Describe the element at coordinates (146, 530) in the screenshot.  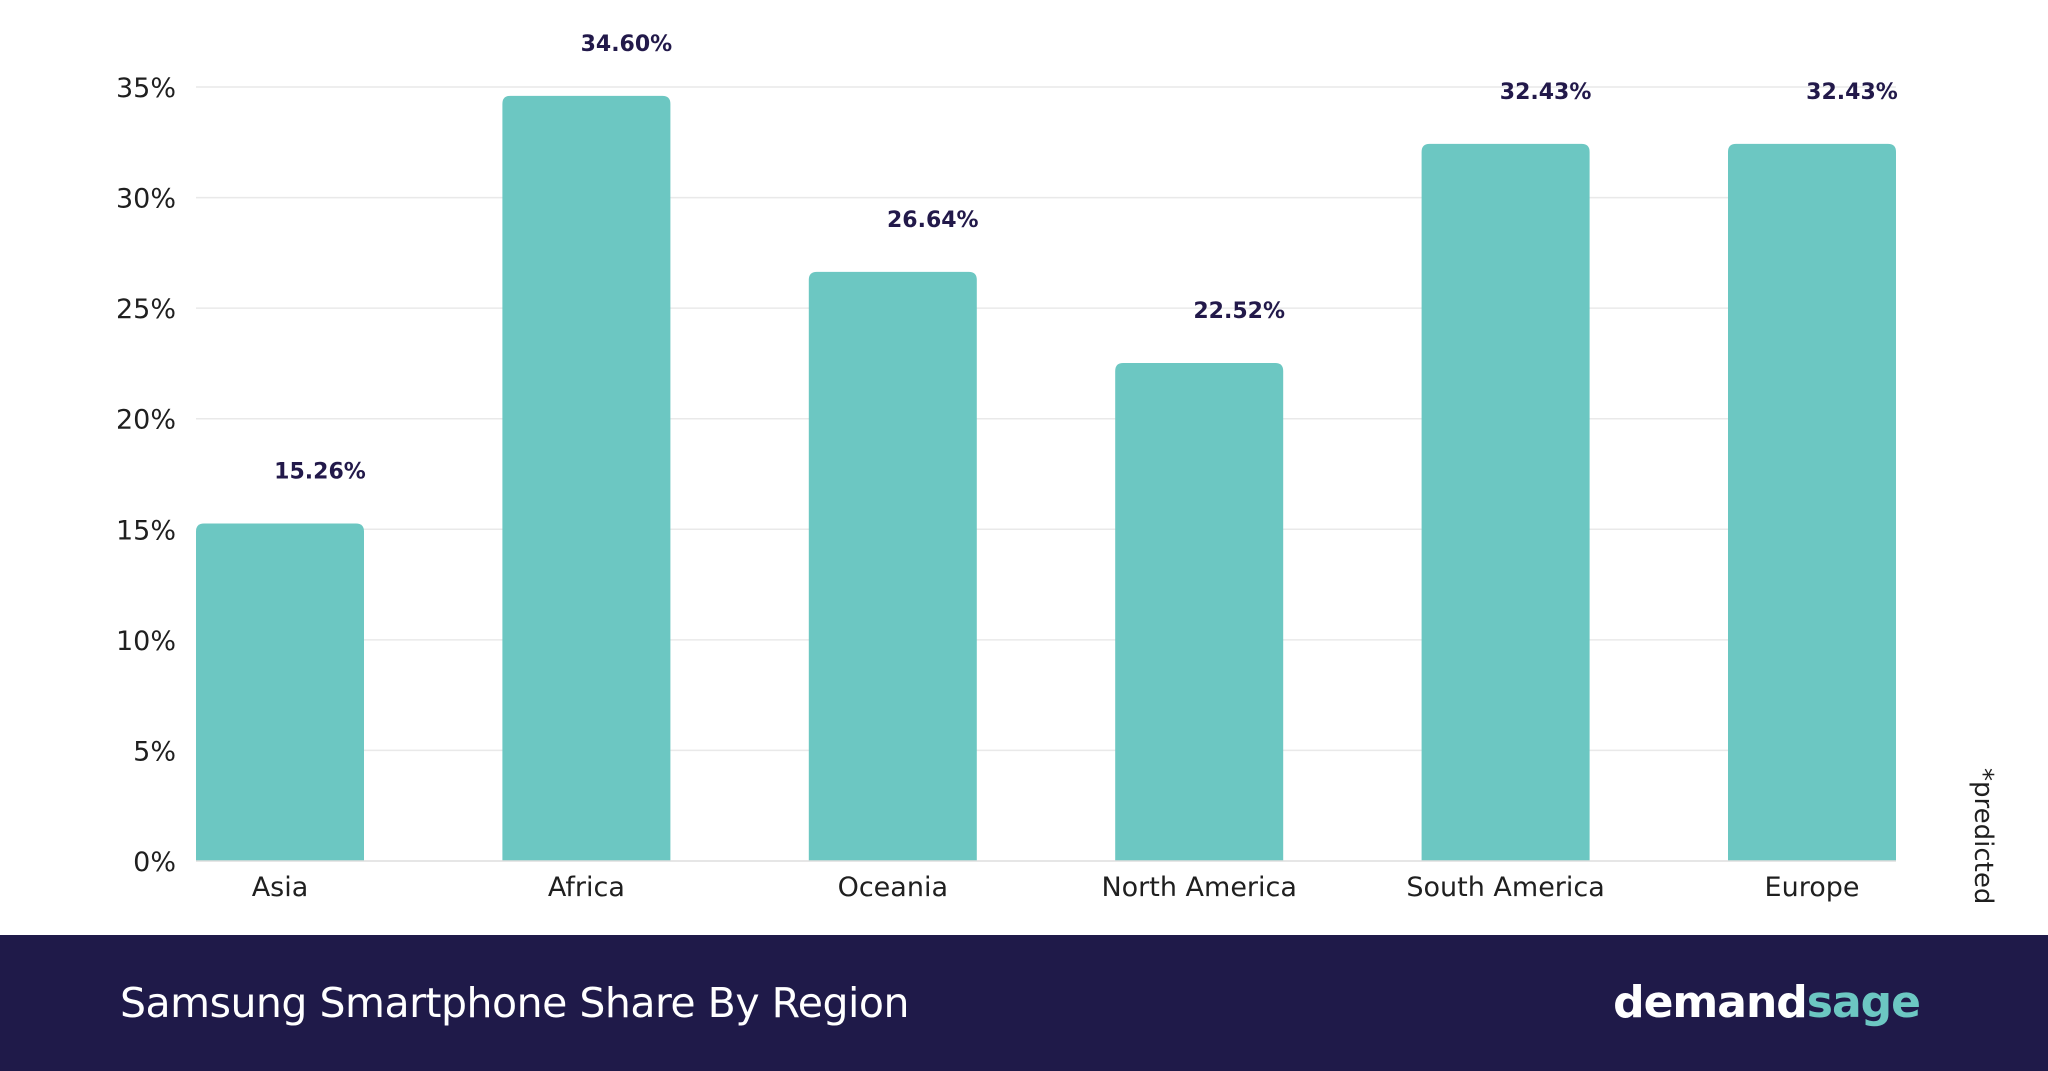
I see `y-tick-label: 15%` at that location.